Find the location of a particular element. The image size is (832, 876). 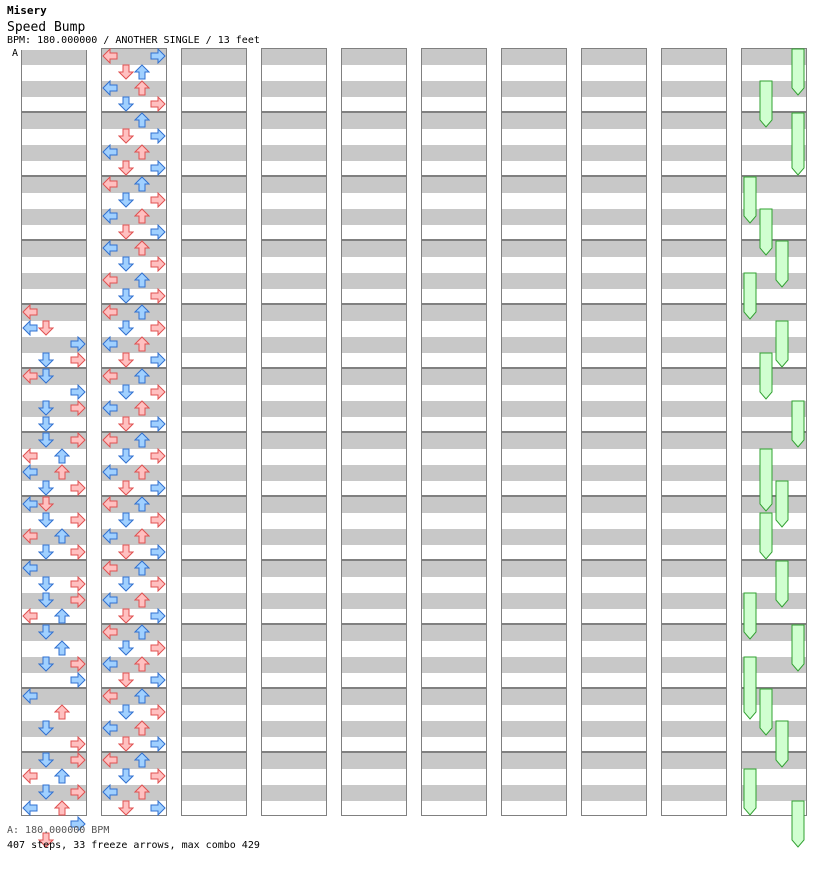

bpm-legend: A: 180.000000 BPM is located at coordinates (58, 830).